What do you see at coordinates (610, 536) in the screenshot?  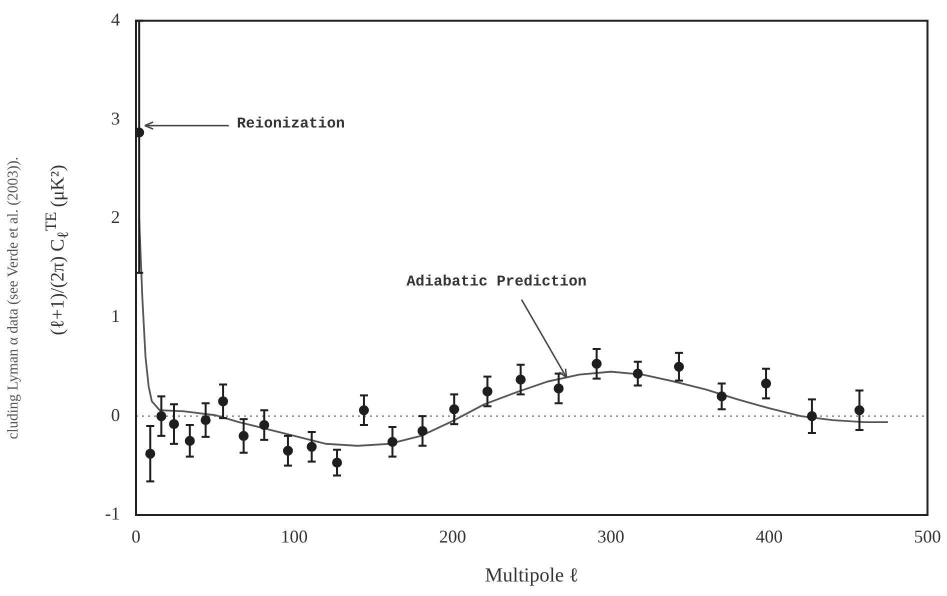 I see `x-tick-label: 300` at bounding box center [610, 536].